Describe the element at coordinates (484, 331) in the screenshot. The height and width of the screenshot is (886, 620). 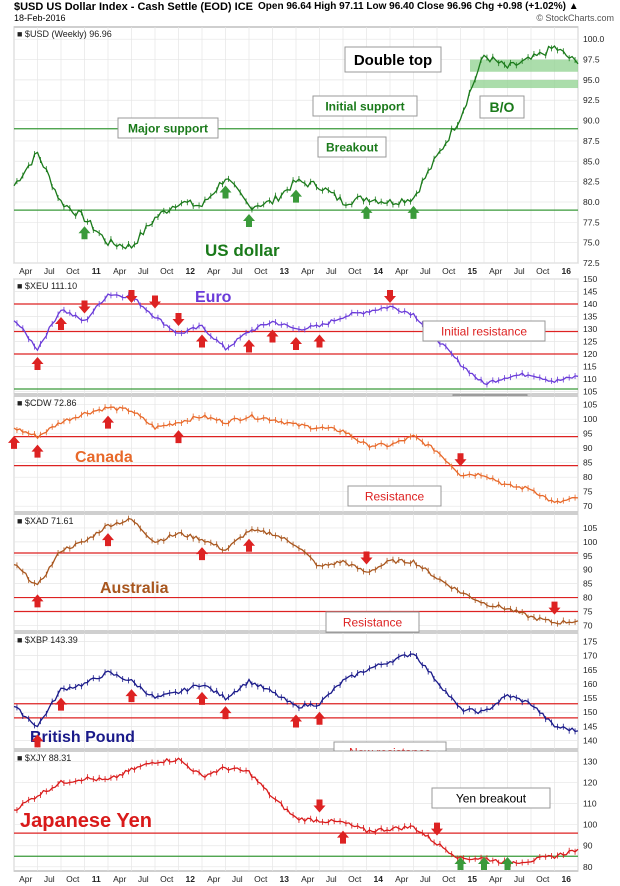
I see `annotation-label: Initial resistance` at that location.